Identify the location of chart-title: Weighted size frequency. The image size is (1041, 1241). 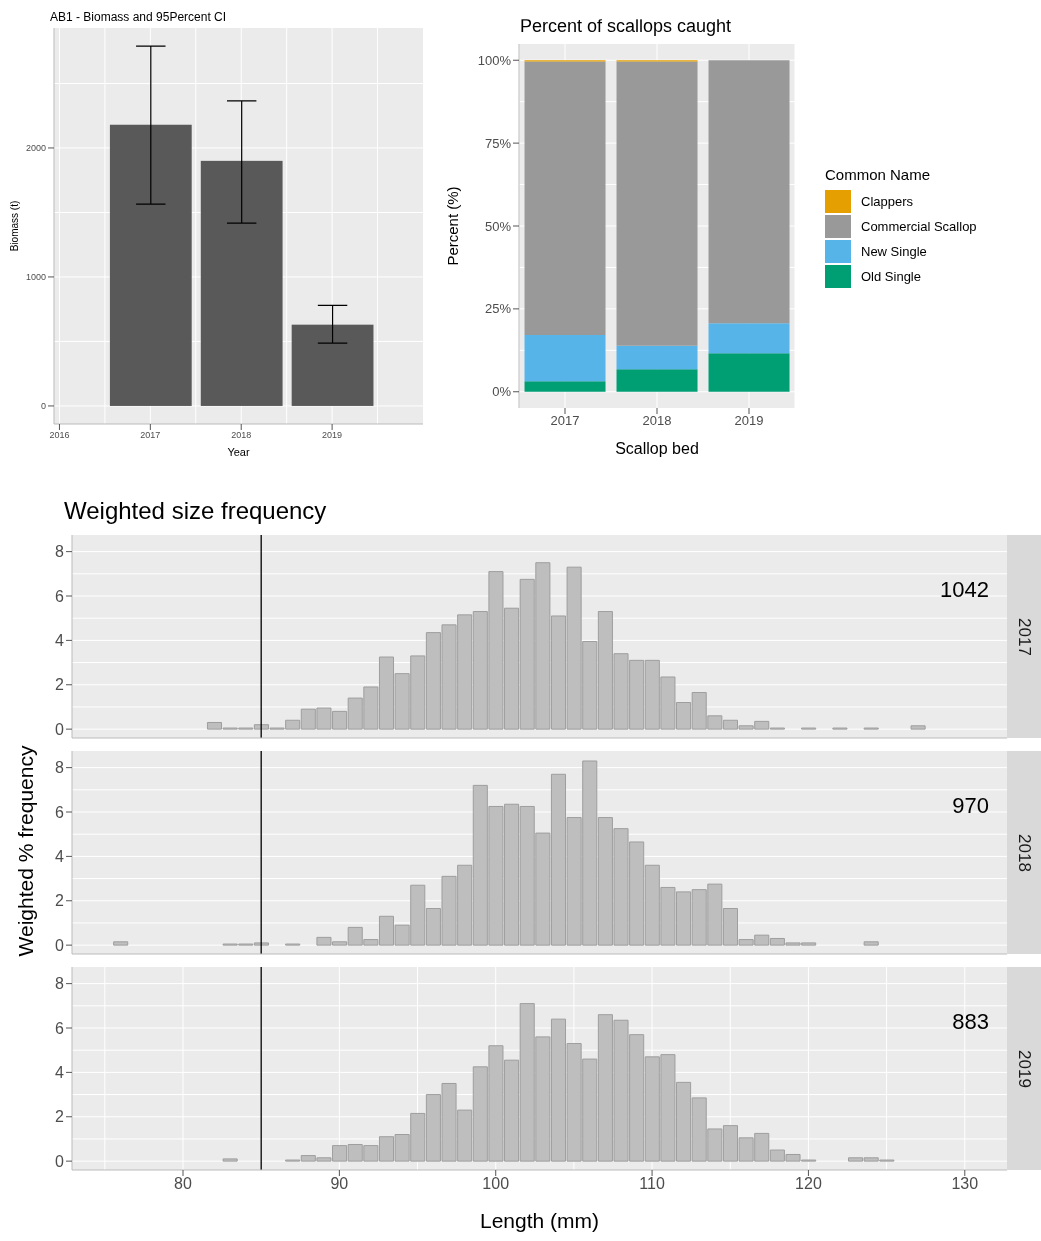
(195, 511).